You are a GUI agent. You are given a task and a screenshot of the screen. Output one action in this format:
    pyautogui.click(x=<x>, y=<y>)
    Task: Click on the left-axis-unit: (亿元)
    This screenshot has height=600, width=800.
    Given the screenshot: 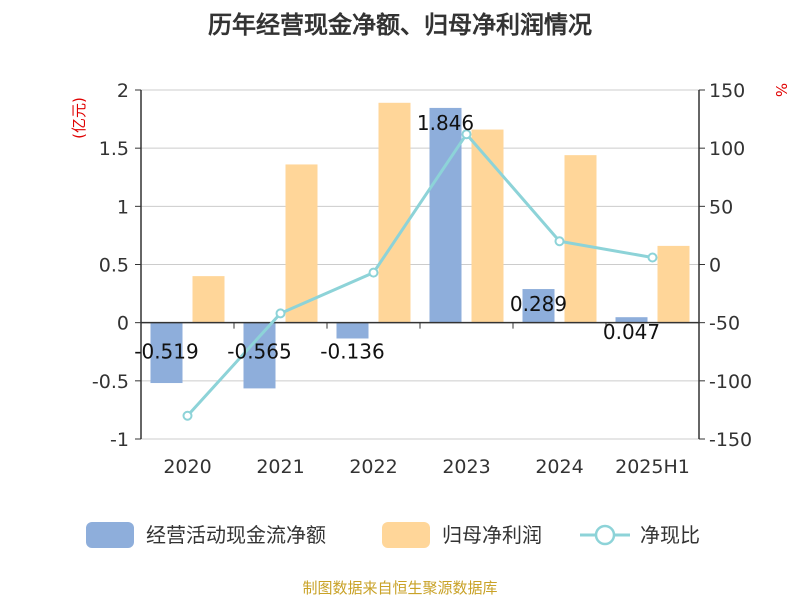 What is the action you would take?
    pyautogui.click(x=79, y=118)
    